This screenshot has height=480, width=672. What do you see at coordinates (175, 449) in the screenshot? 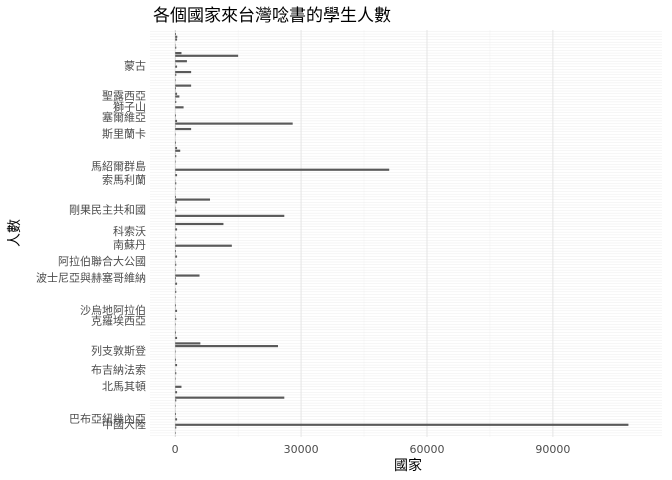
I see `x-tick-label: 0` at bounding box center [175, 449].